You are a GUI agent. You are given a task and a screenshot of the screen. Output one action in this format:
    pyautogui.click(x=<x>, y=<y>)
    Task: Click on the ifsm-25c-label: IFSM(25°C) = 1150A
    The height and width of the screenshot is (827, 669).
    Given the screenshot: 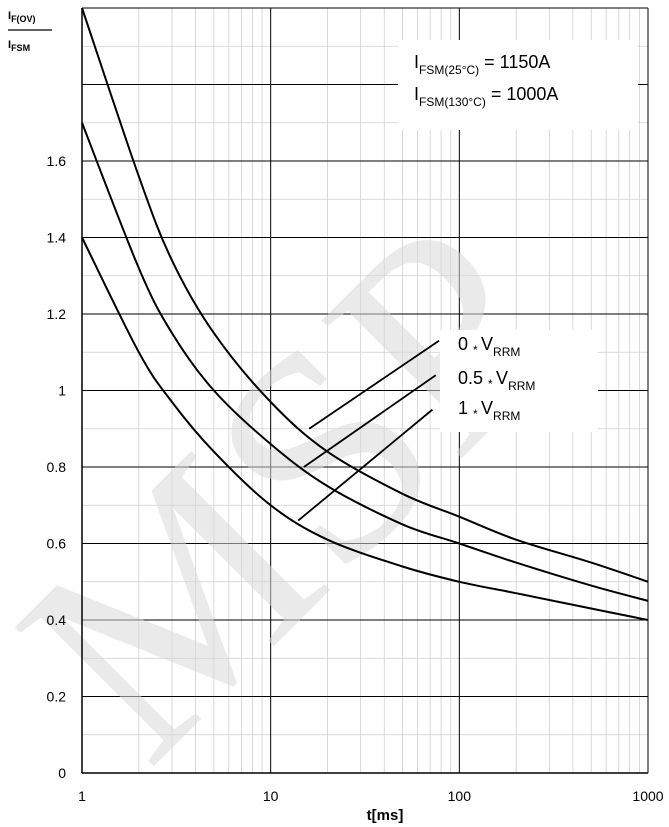 What is the action you would take?
    pyautogui.click(x=482, y=64)
    